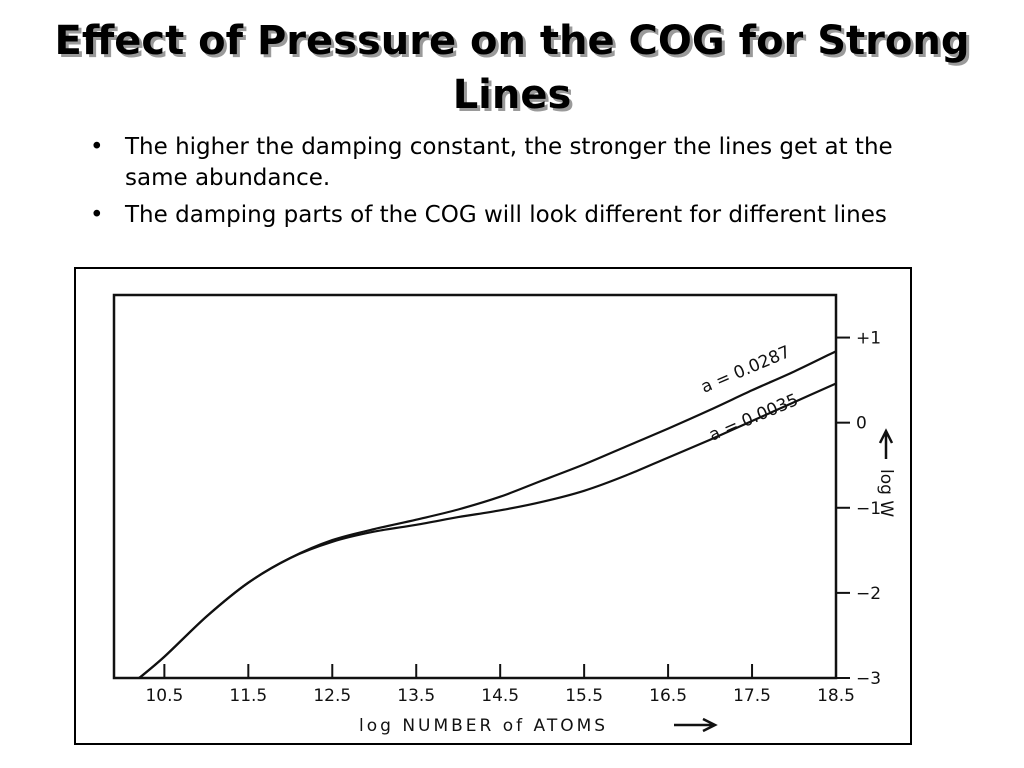 The width and height of the screenshot is (1024, 768). I want to click on series-label-a0287: a = 0.0287, so click(745, 370).